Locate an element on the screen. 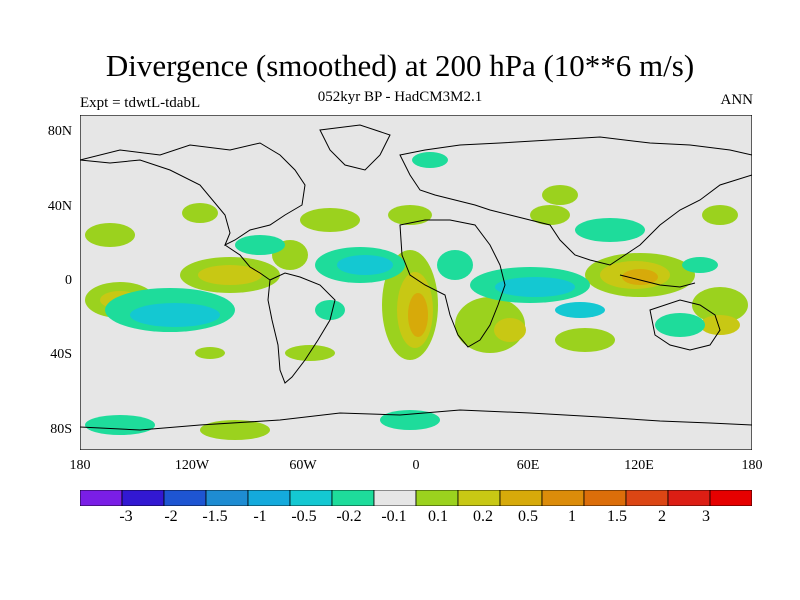  experiment-label: Expt = tdwtL-tdabL is located at coordinates (140, 103).